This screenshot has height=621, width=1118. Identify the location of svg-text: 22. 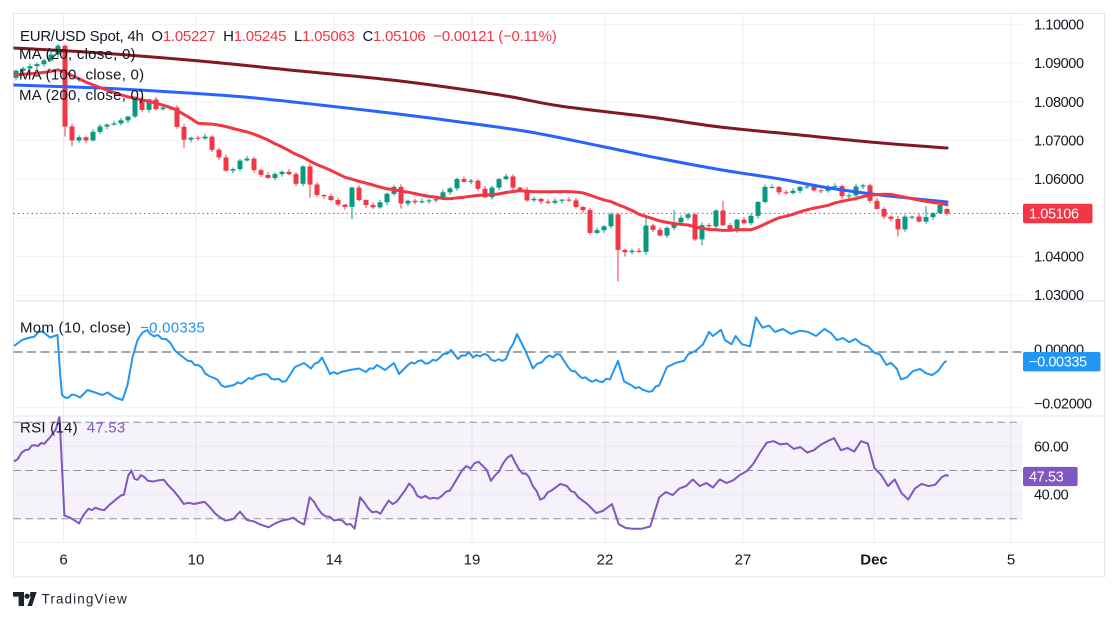
(605, 560).